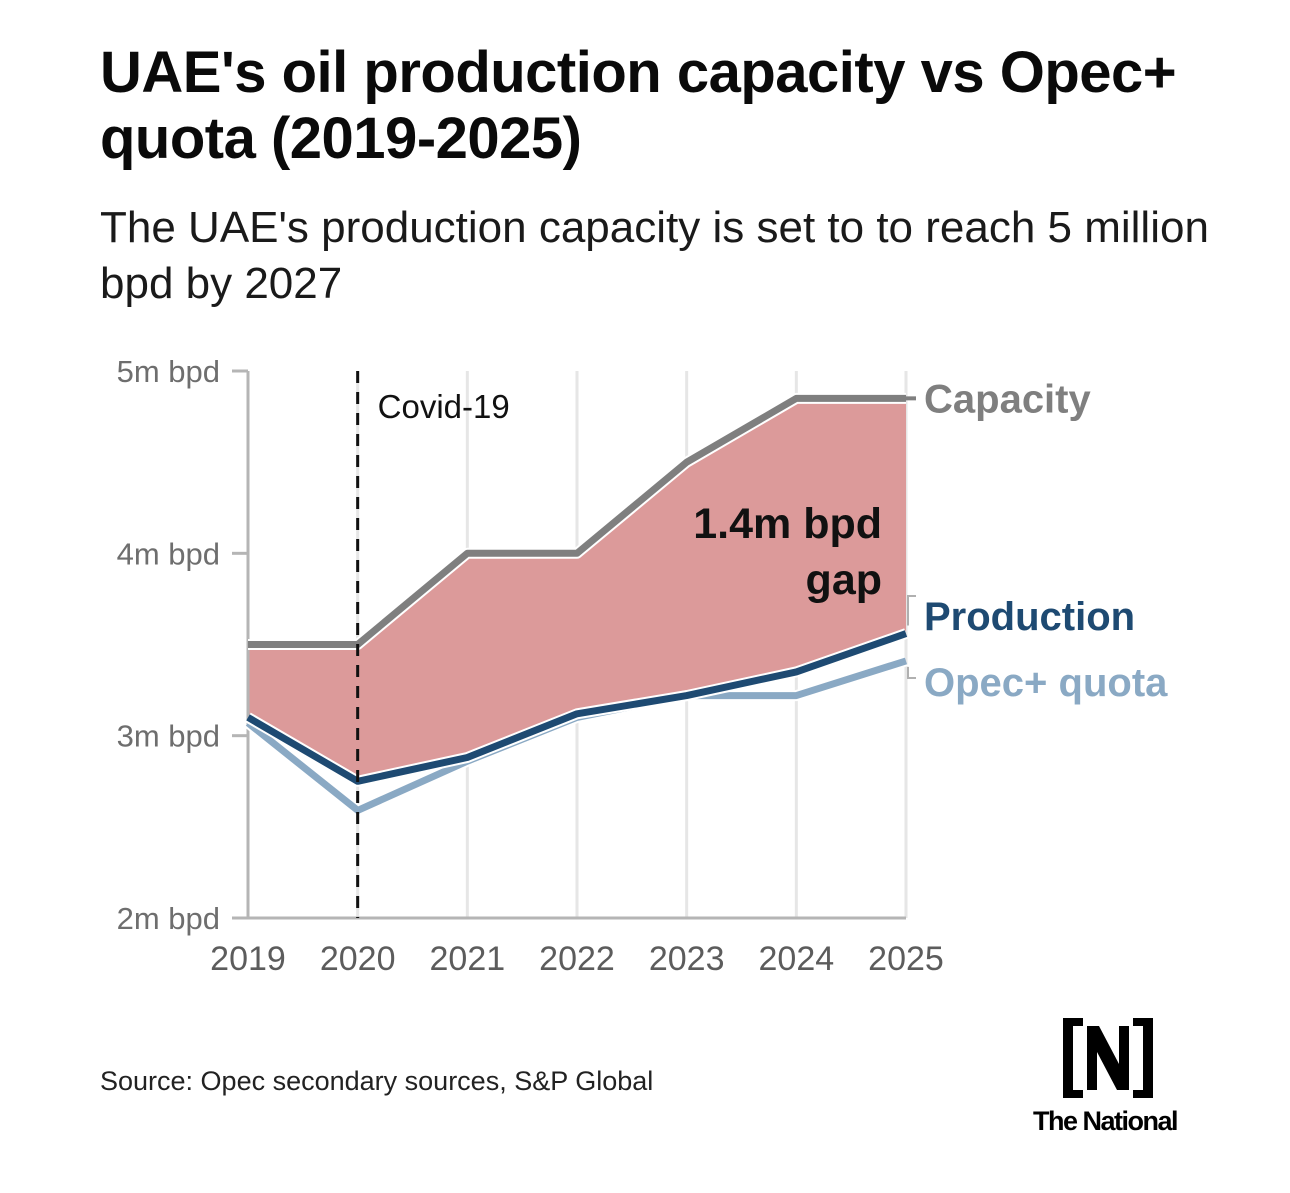  I want to click on x-tick-label: 2025, so click(906, 959).